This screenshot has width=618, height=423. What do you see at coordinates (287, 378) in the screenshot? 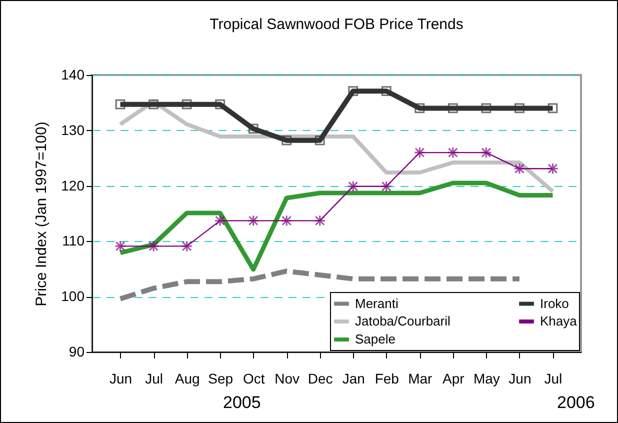
I see `x-tick-label: Nov` at bounding box center [287, 378].